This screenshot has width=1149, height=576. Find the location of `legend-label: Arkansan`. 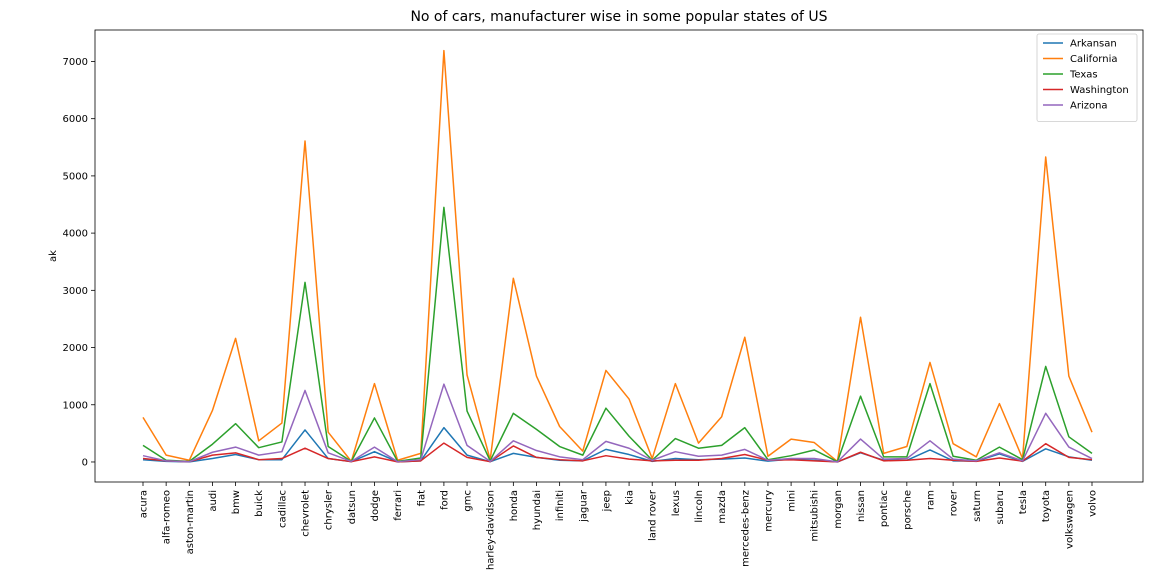

legend-label: Arkansan is located at coordinates (1093, 44).